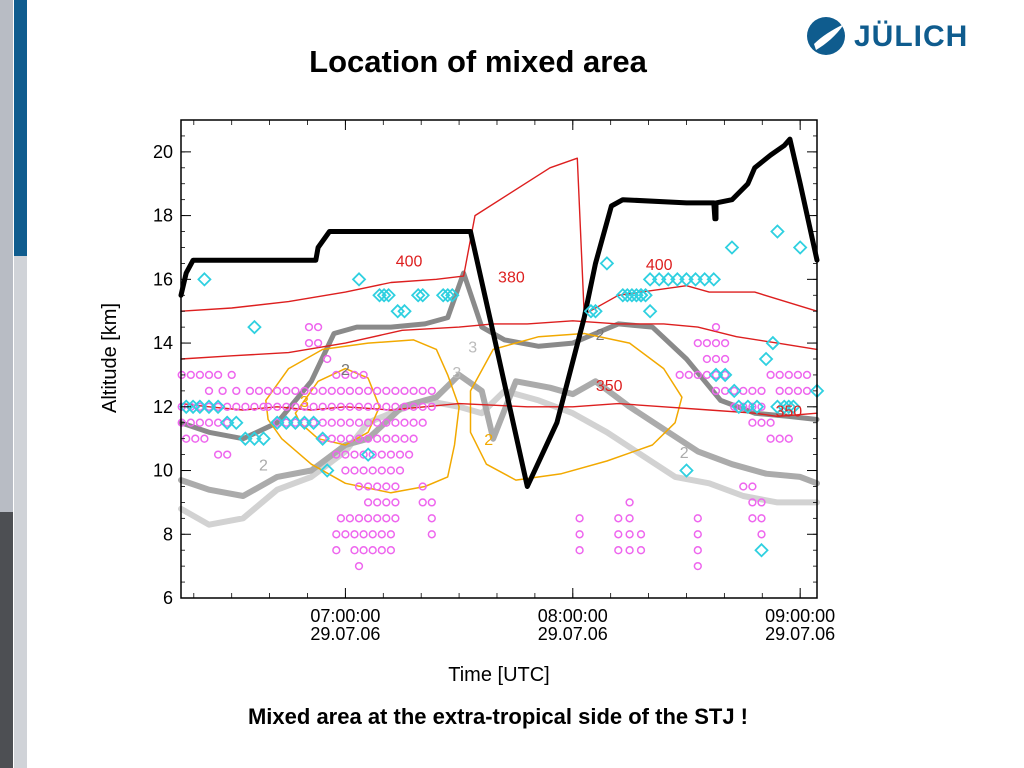 The width and height of the screenshot is (1024, 768). What do you see at coordinates (511, 278) in the screenshot?
I see `contour-label: 380` at bounding box center [511, 278].